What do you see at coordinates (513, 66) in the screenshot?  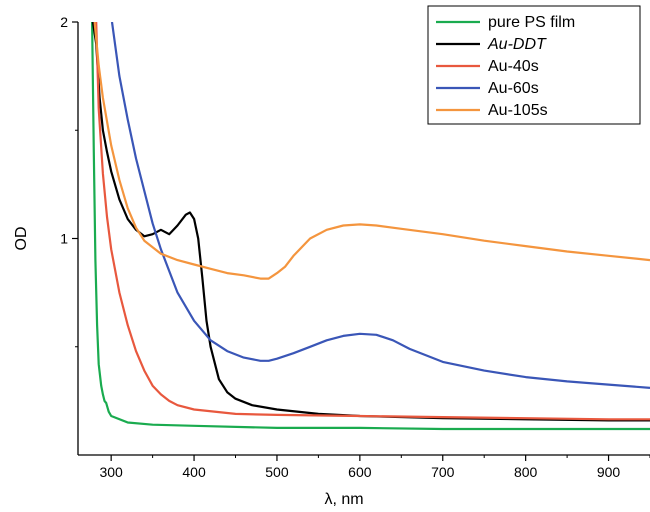 I see `legend-label-au-40s: Au-40s` at bounding box center [513, 66].